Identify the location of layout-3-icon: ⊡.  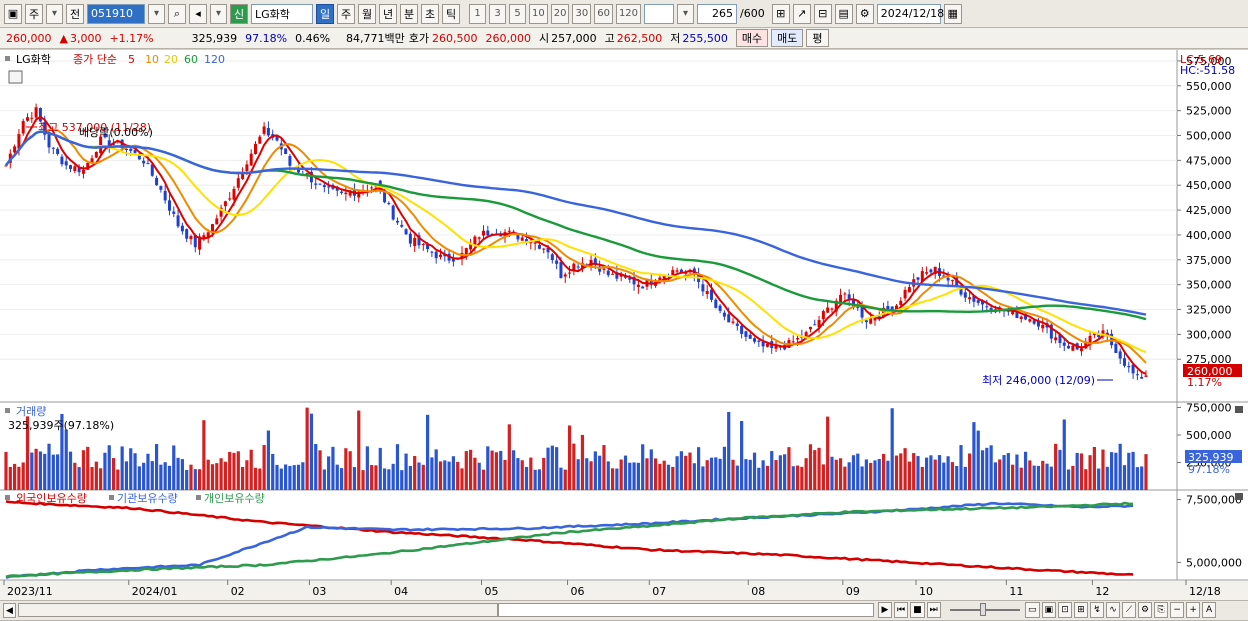
(1065, 610).